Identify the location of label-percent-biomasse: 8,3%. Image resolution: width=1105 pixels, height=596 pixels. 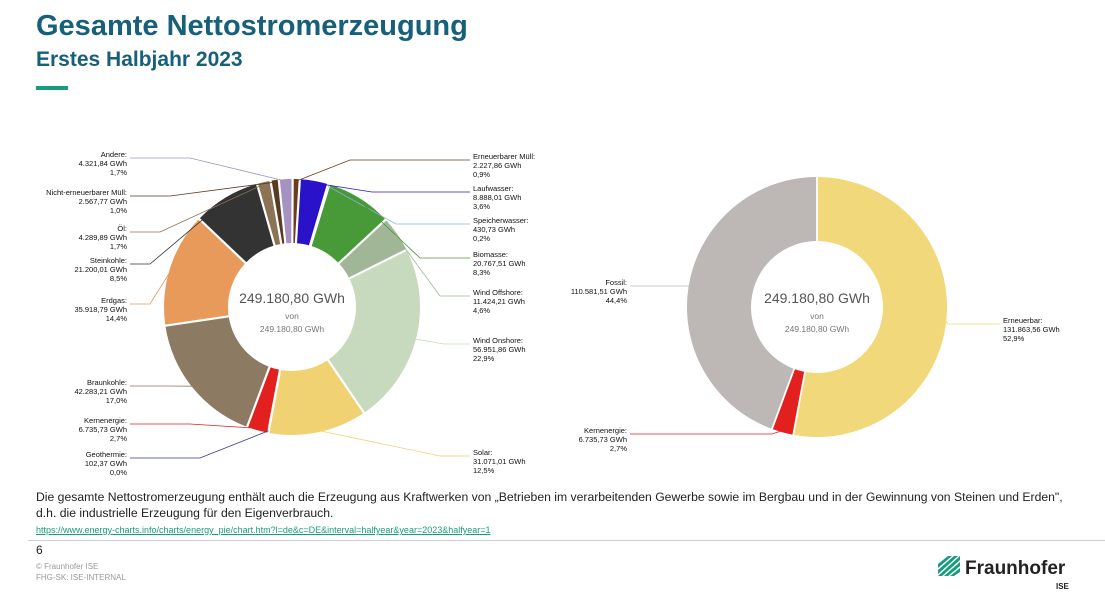
(481, 272).